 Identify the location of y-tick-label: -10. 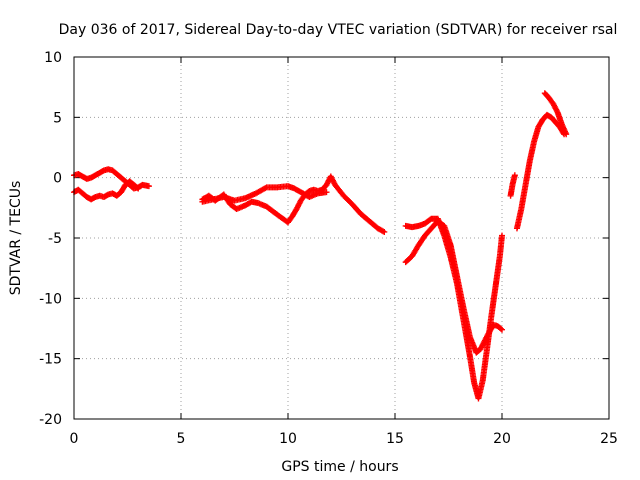
(50, 299).